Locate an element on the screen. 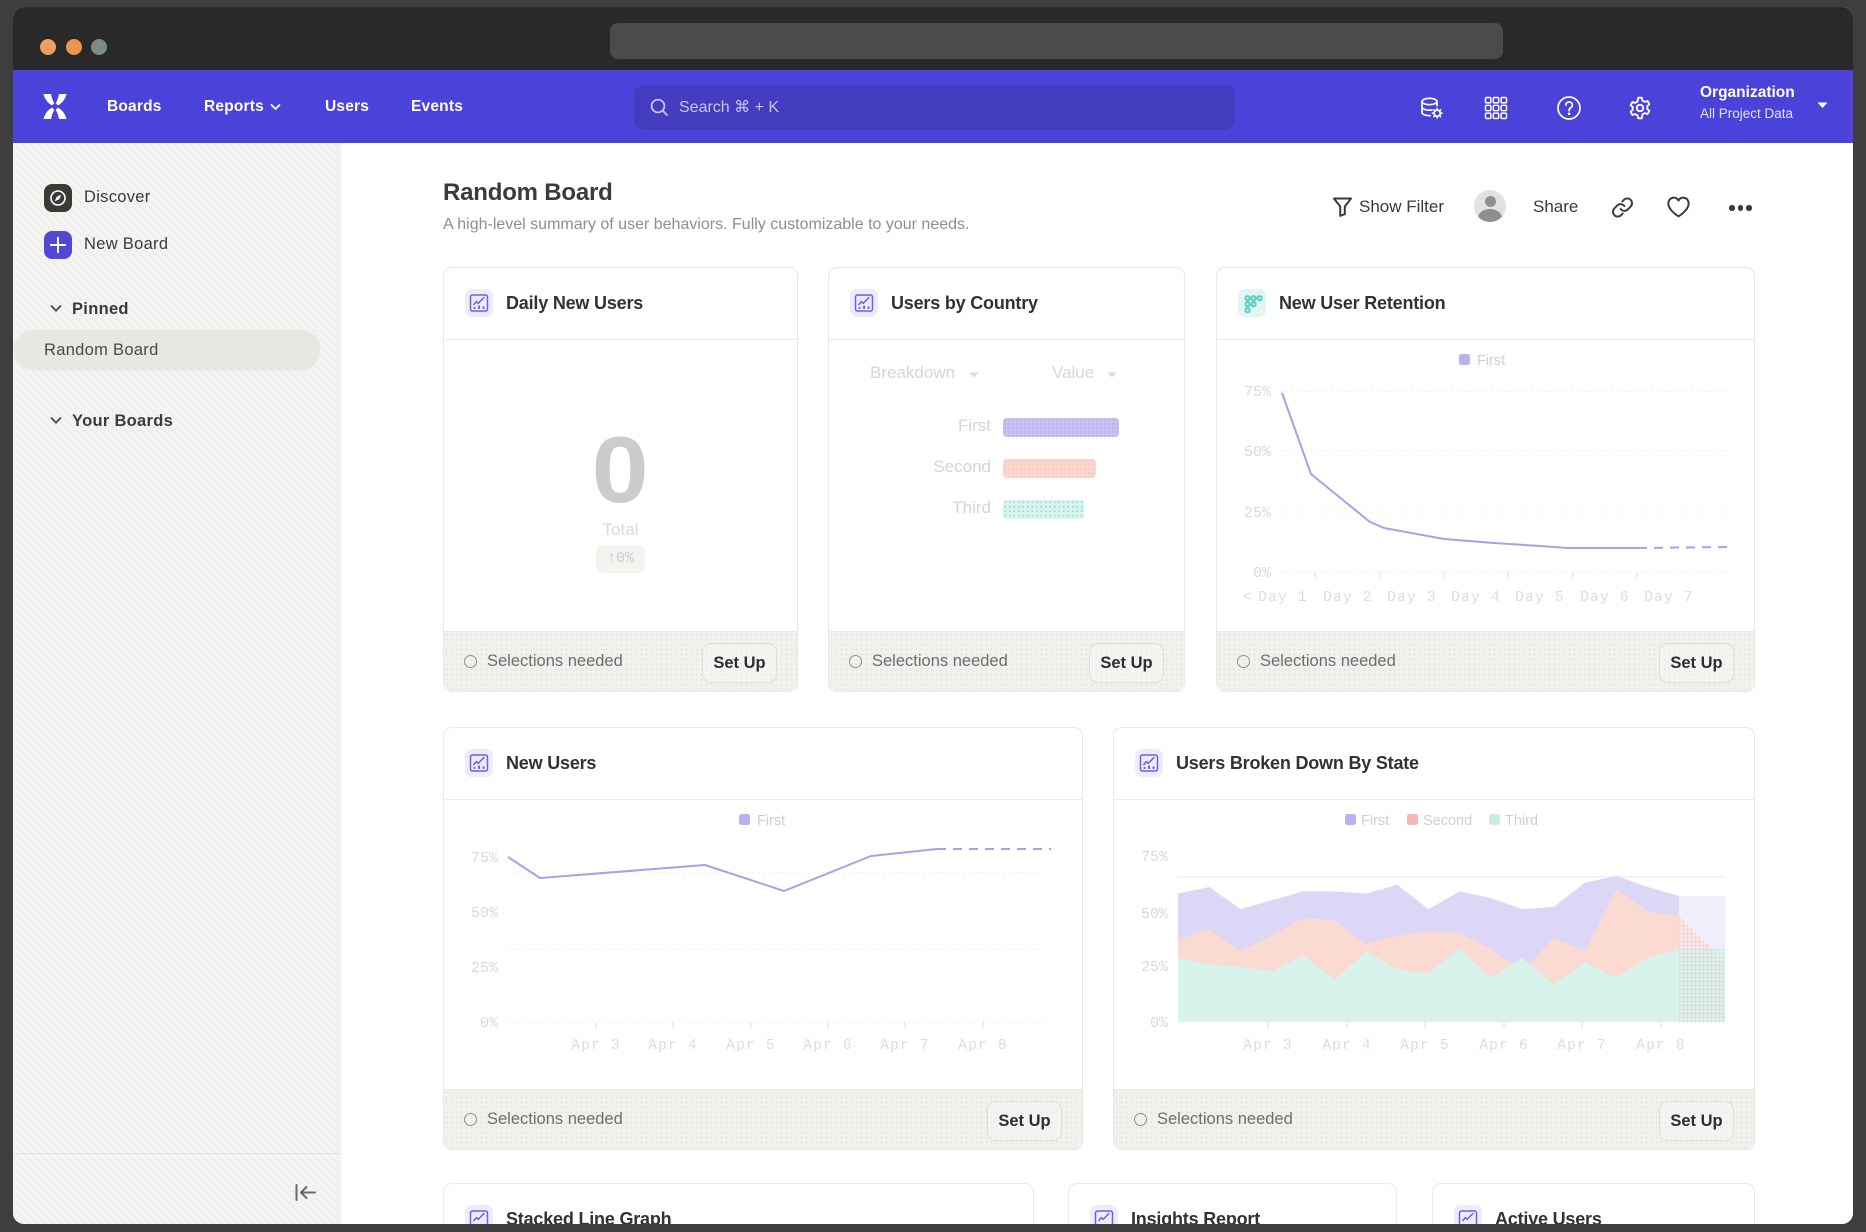 Image resolution: width=1866 pixels, height=1232 pixels. svg-text: Day 1 is located at coordinates (1283, 598).